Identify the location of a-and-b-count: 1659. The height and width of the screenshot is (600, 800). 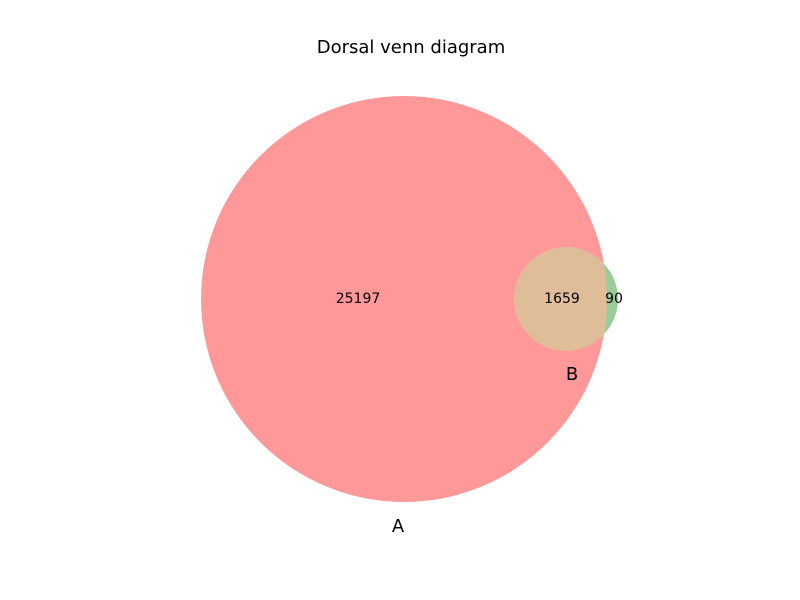
(562, 299).